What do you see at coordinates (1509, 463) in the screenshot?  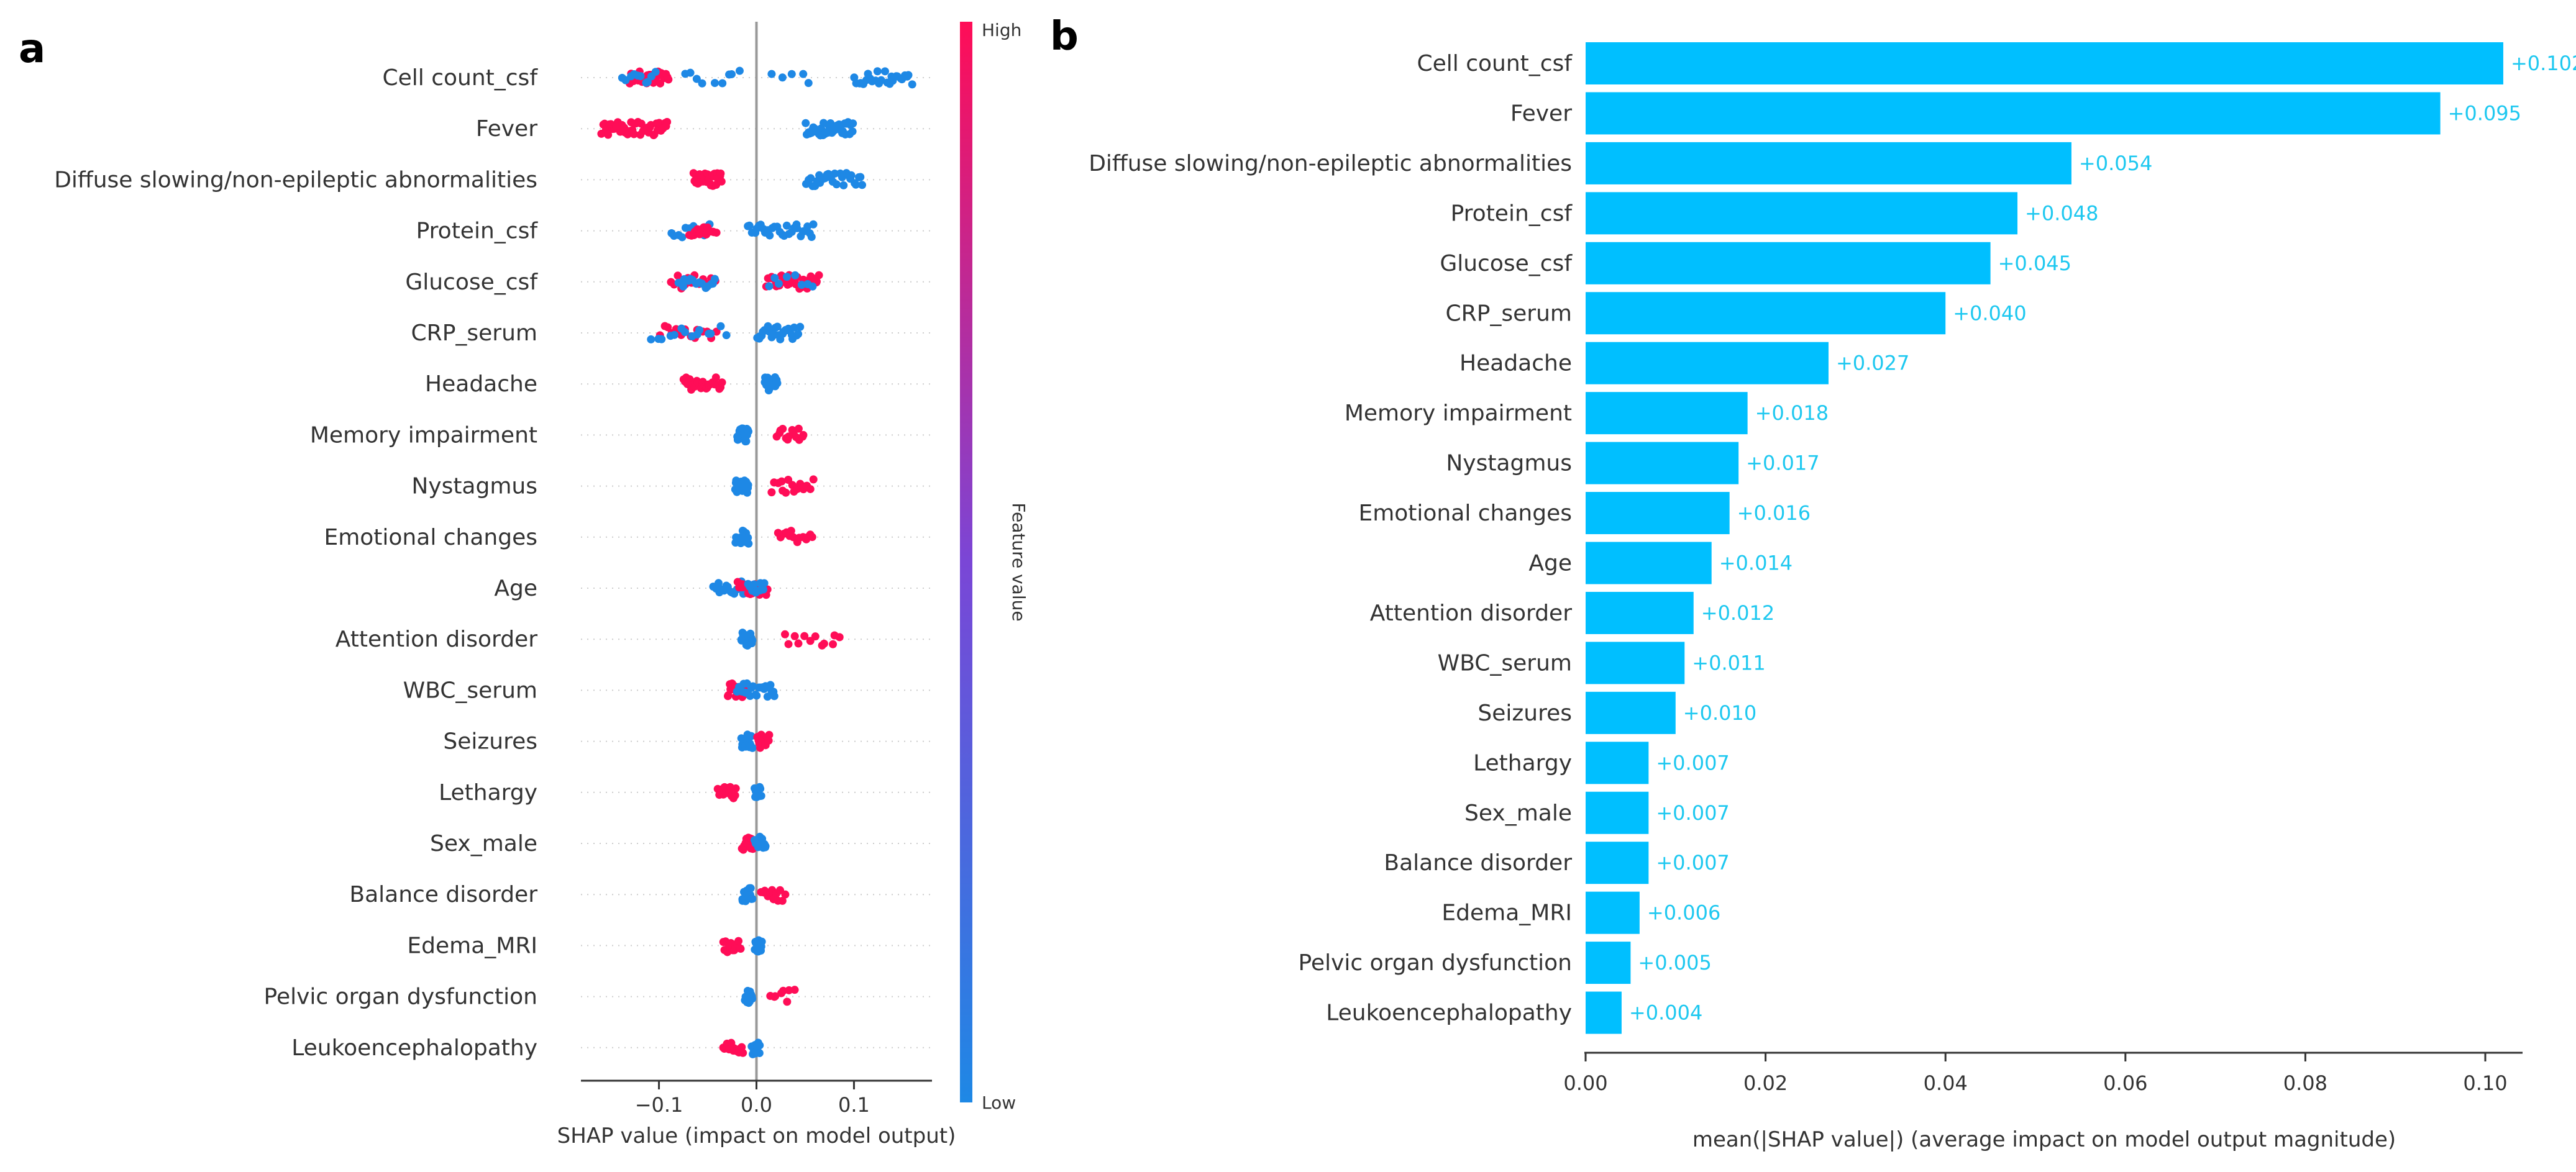 I see `panel-b-category-label: Nystagmus` at bounding box center [1509, 463].